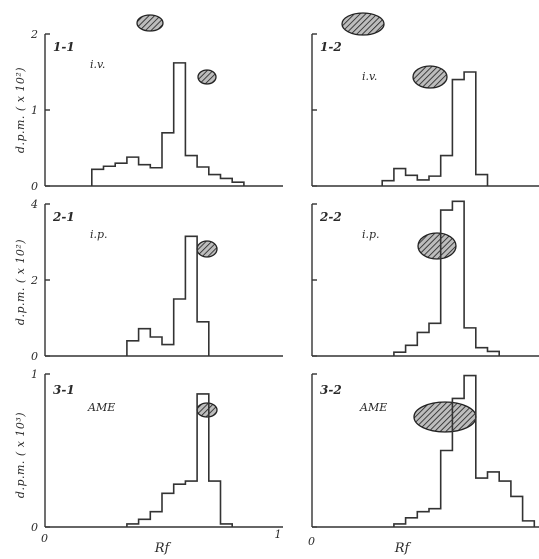 The image size is (539, 559). What do you see at coordinates (64, 47) in the screenshot?
I see `panel-label: 1-1` at bounding box center [64, 47].